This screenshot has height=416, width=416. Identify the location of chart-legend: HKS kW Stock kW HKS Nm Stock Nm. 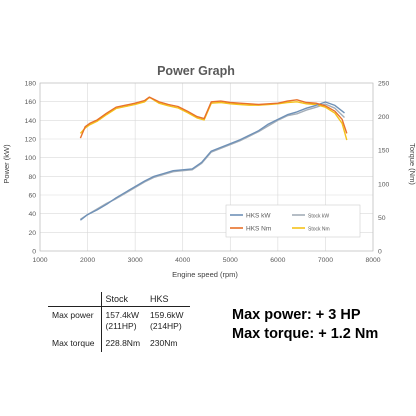
(293, 221).